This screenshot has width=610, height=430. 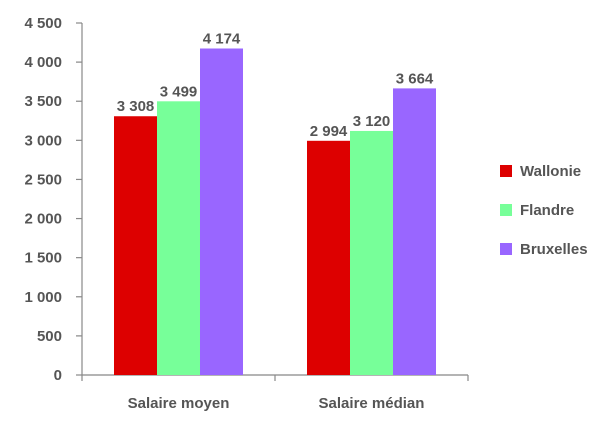 I want to click on legend-label-bruxelles: Bruxelles, so click(x=554, y=249).